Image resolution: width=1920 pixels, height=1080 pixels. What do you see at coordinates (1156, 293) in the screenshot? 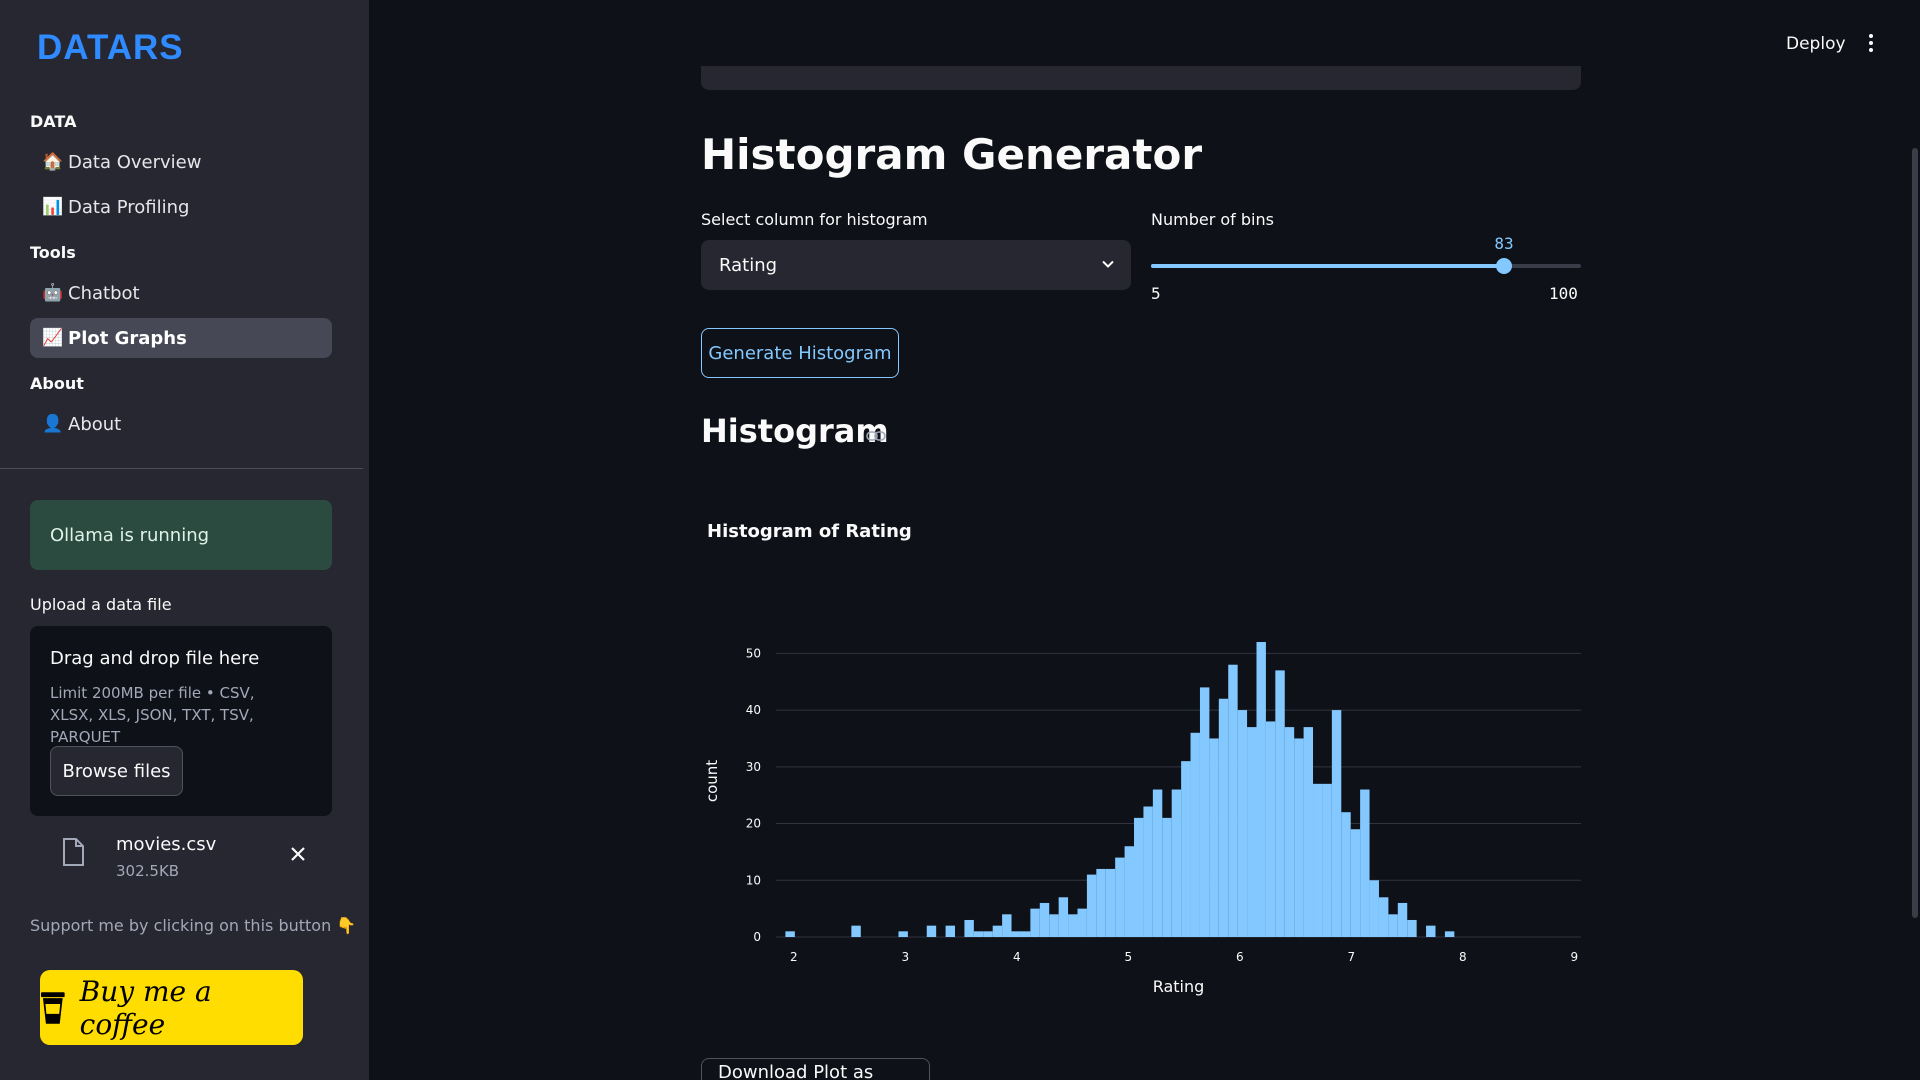
I see `bins-slider-min: 5` at bounding box center [1156, 293].